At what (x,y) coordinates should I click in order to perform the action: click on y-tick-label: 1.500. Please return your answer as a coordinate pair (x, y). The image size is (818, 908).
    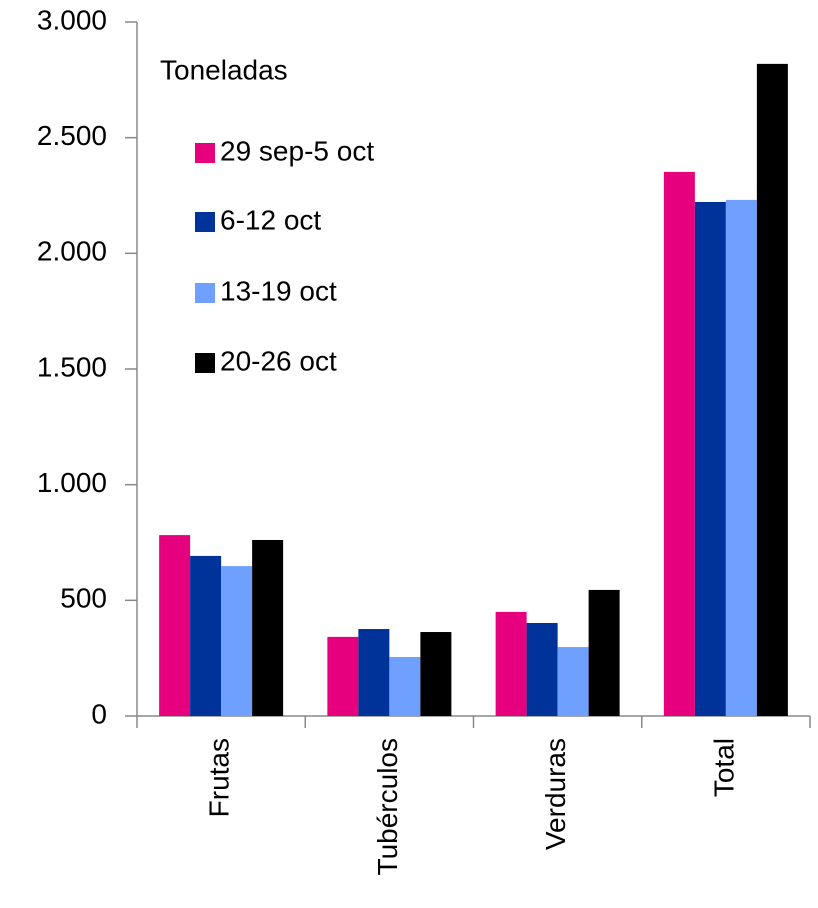
    Looking at the image, I should click on (72, 366).